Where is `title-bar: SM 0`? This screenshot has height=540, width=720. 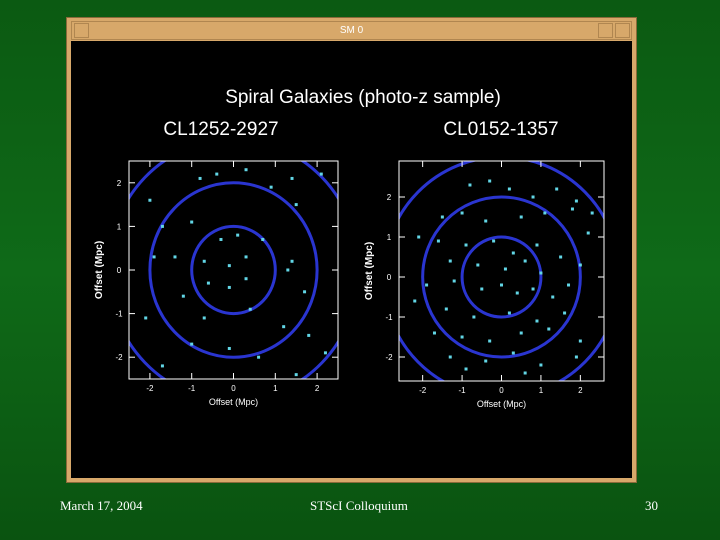 title-bar: SM 0 is located at coordinates (351, 30).